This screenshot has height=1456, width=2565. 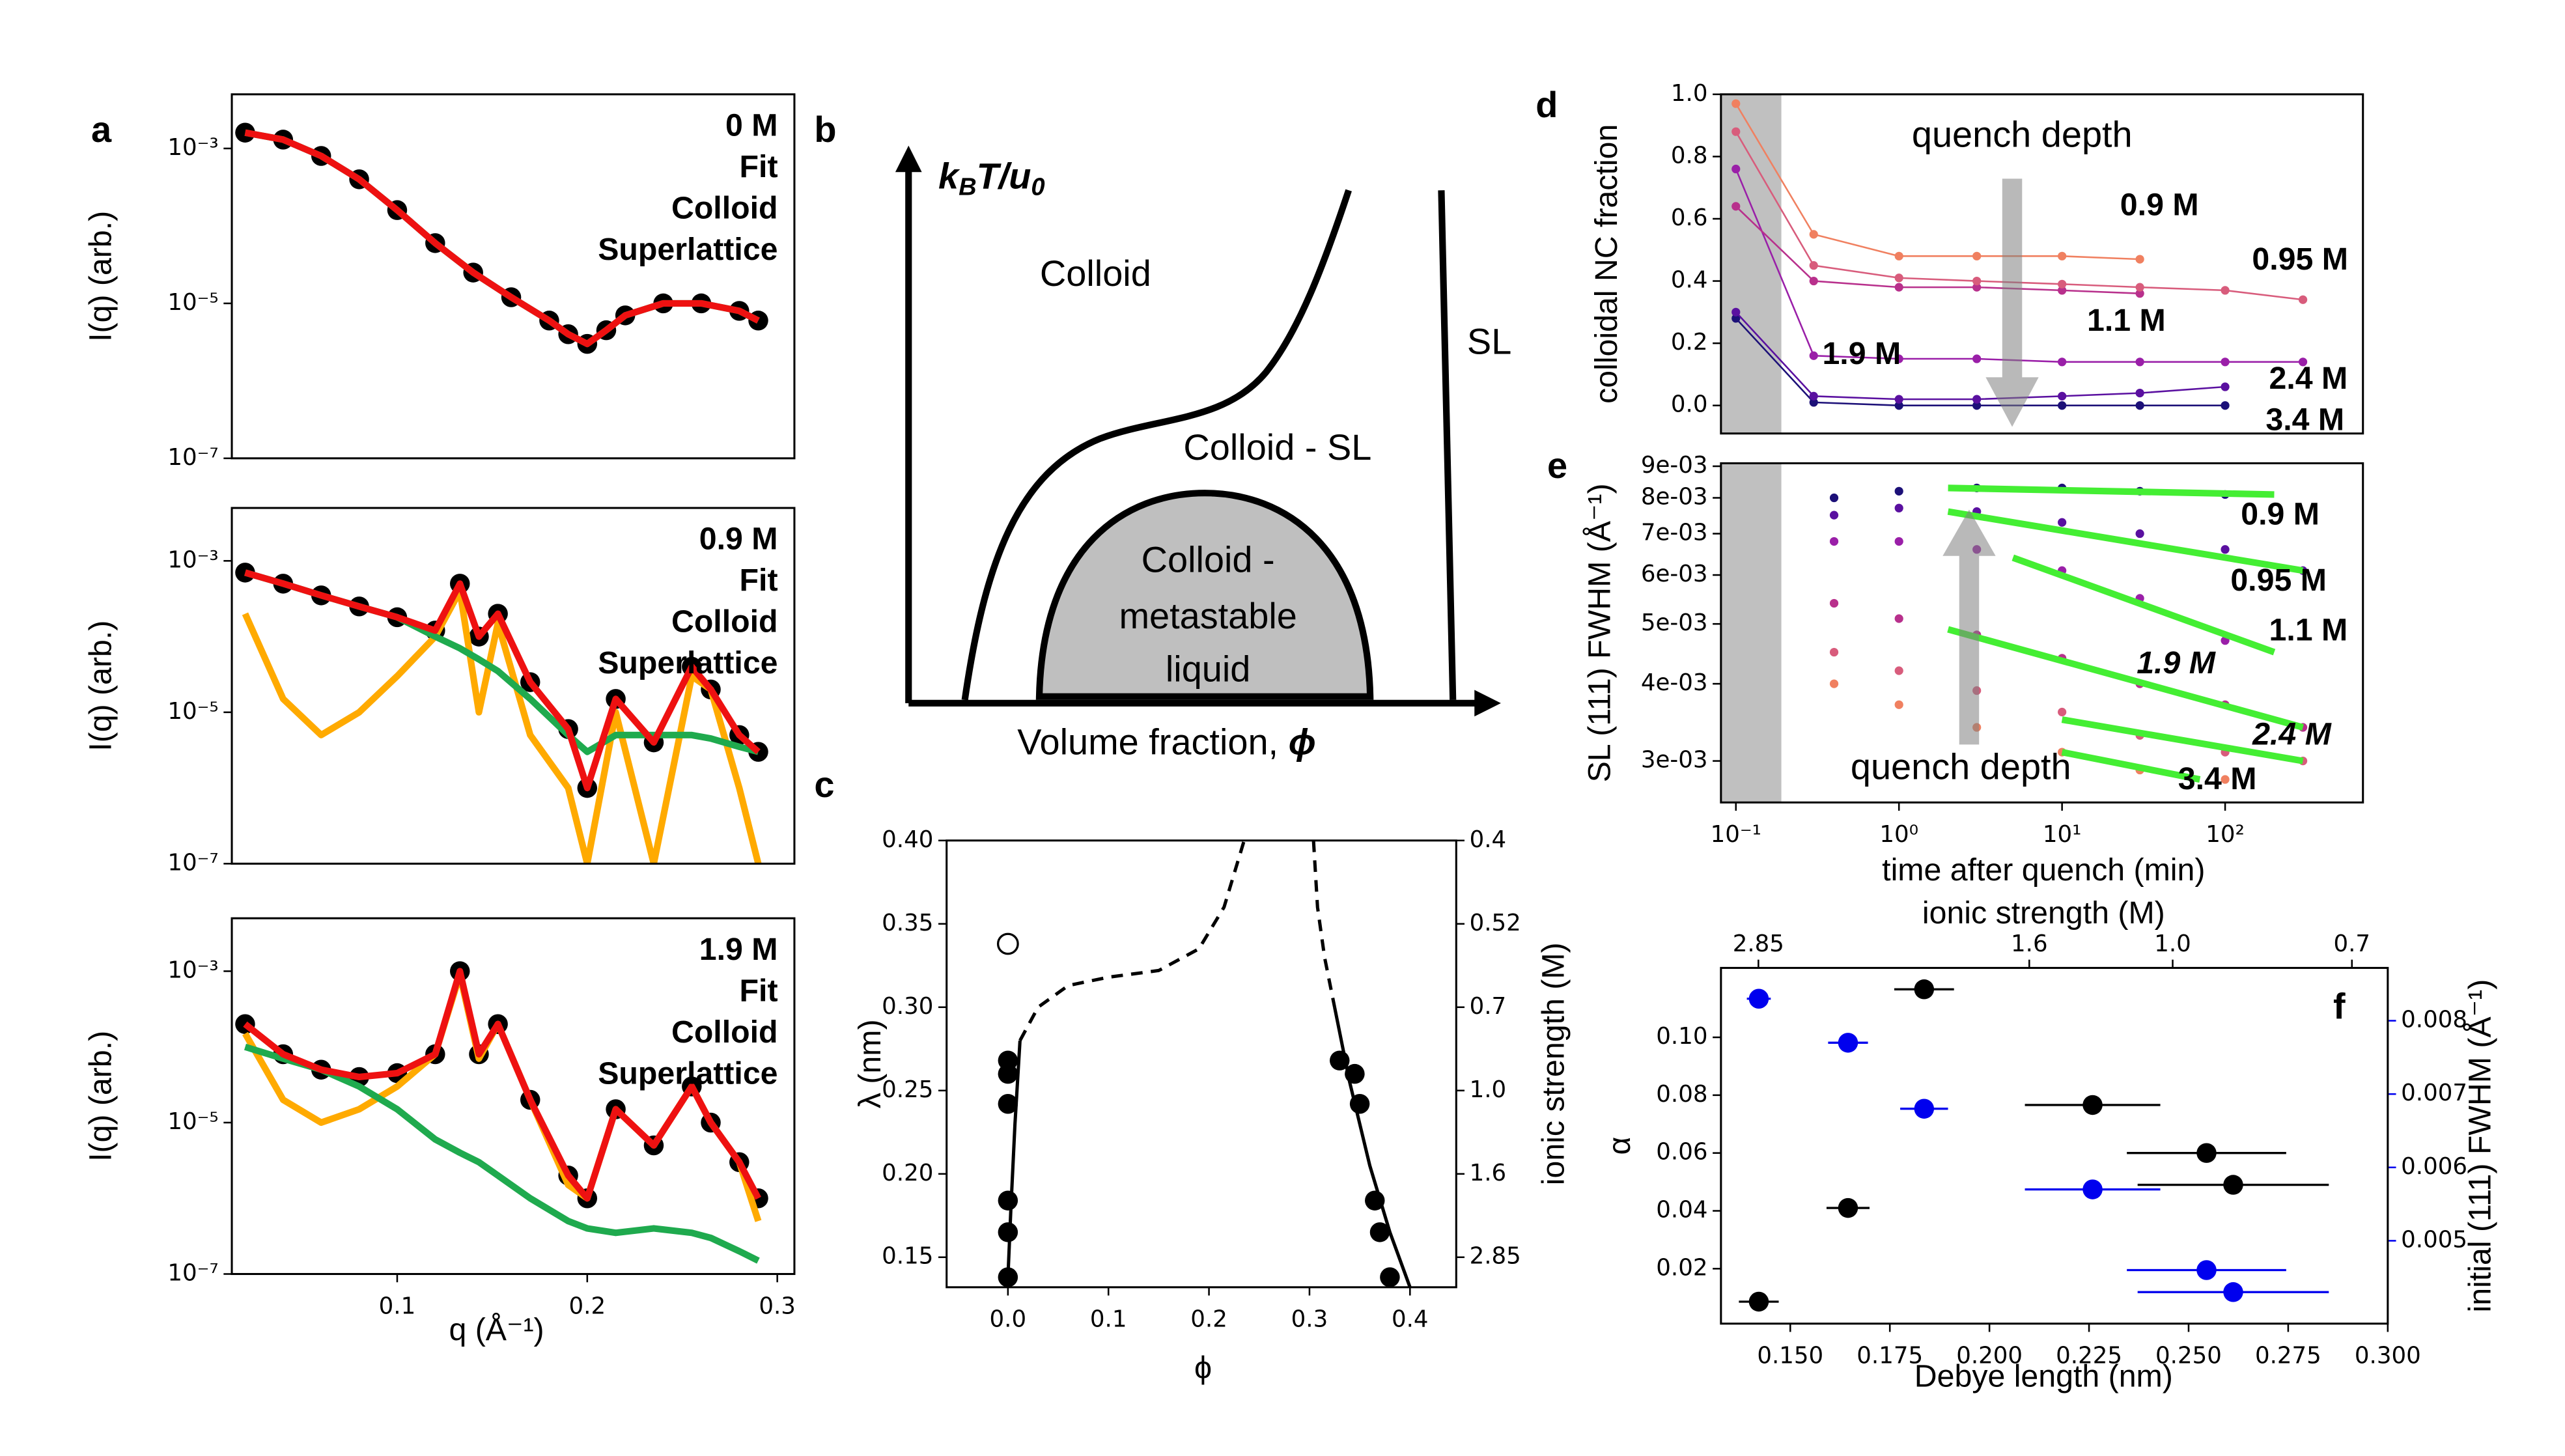 What do you see at coordinates (2188, 1356) in the screenshot?
I see `x-tick-label: 0.250` at bounding box center [2188, 1356].